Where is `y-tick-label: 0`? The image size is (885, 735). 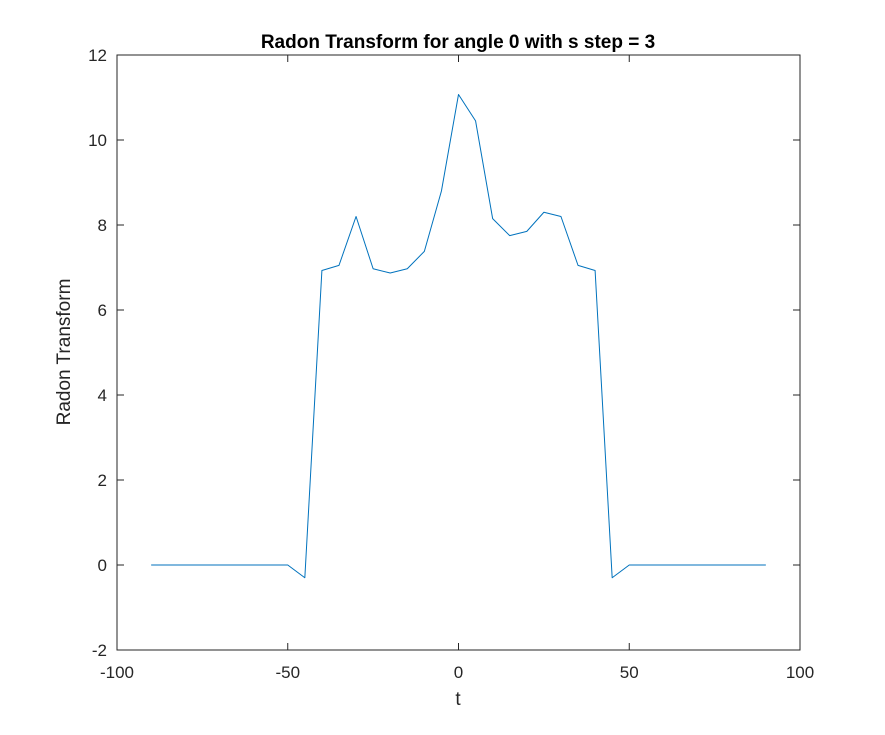
y-tick-label: 0 is located at coordinates (102, 565).